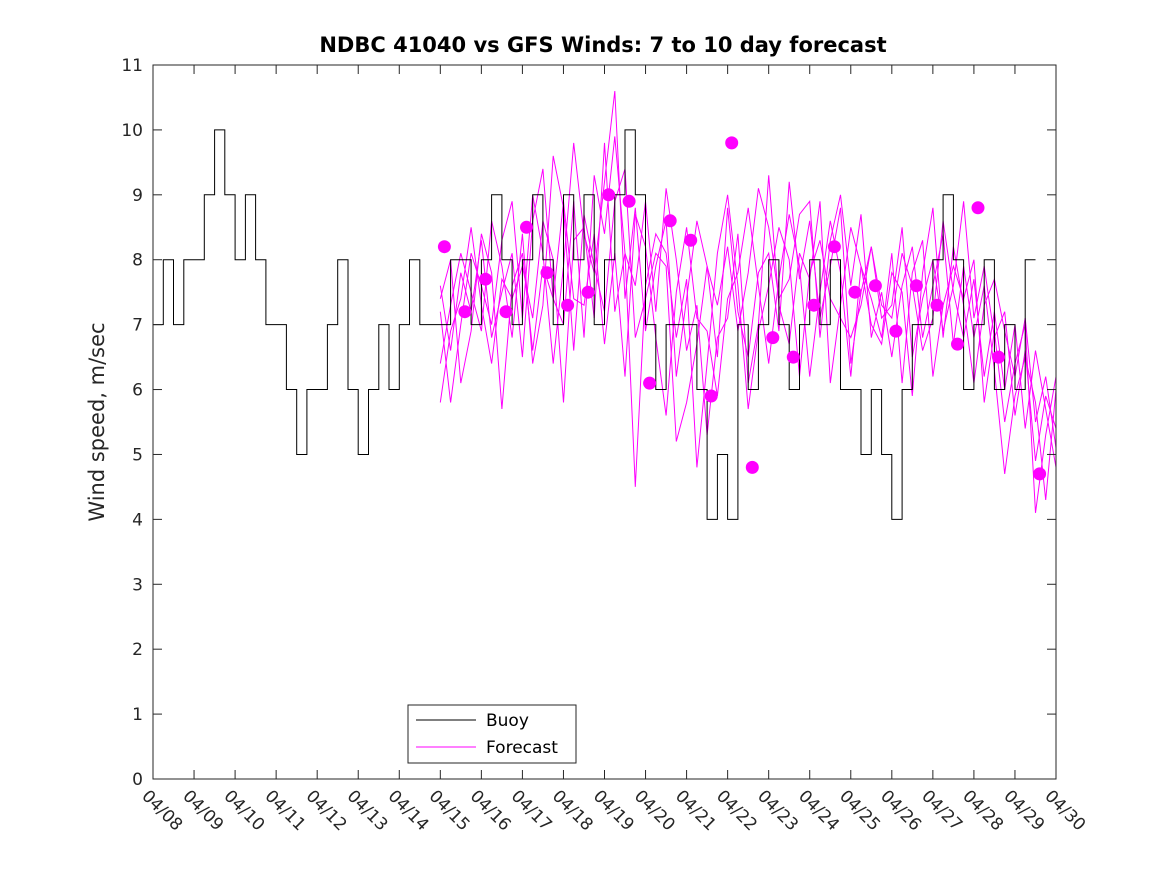  I want to click on y-tick-label: 1, so click(137, 715).